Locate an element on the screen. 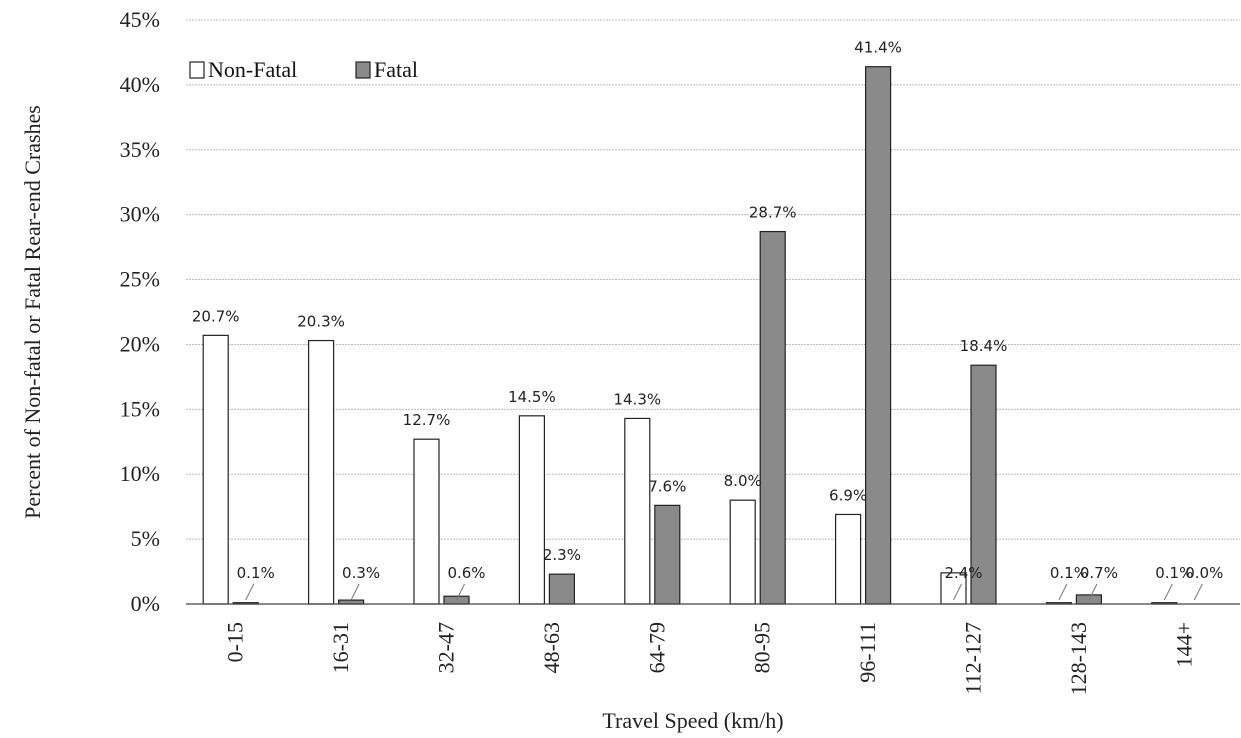 Image resolution: width=1241 pixels, height=738 pixels. x-tick-label: 32-47 is located at coordinates (446, 647).